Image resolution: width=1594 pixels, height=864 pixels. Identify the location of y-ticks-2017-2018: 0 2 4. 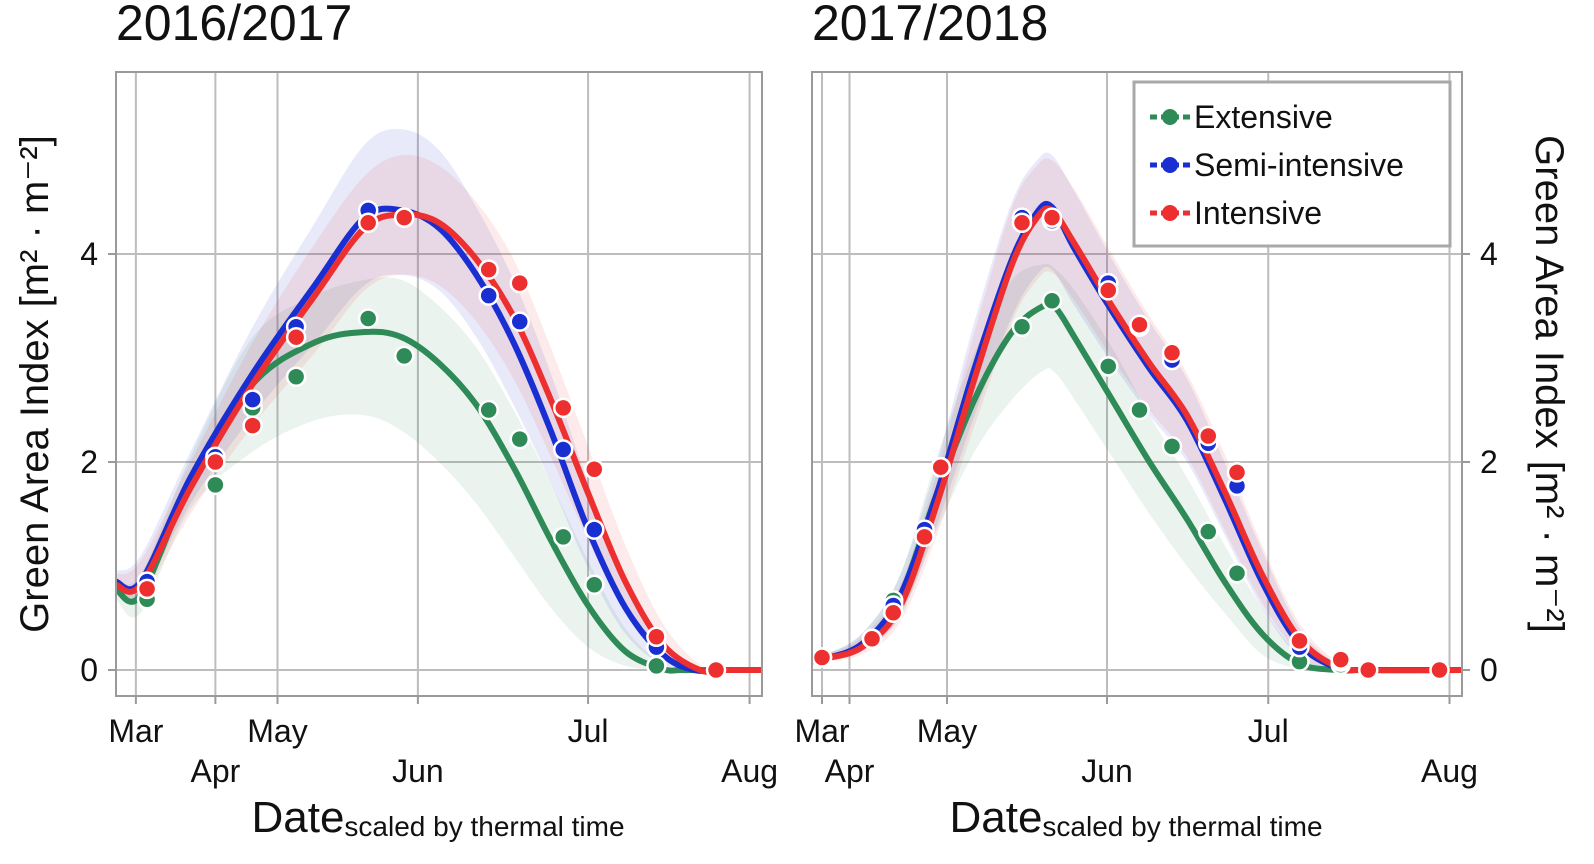
(1480, 462).